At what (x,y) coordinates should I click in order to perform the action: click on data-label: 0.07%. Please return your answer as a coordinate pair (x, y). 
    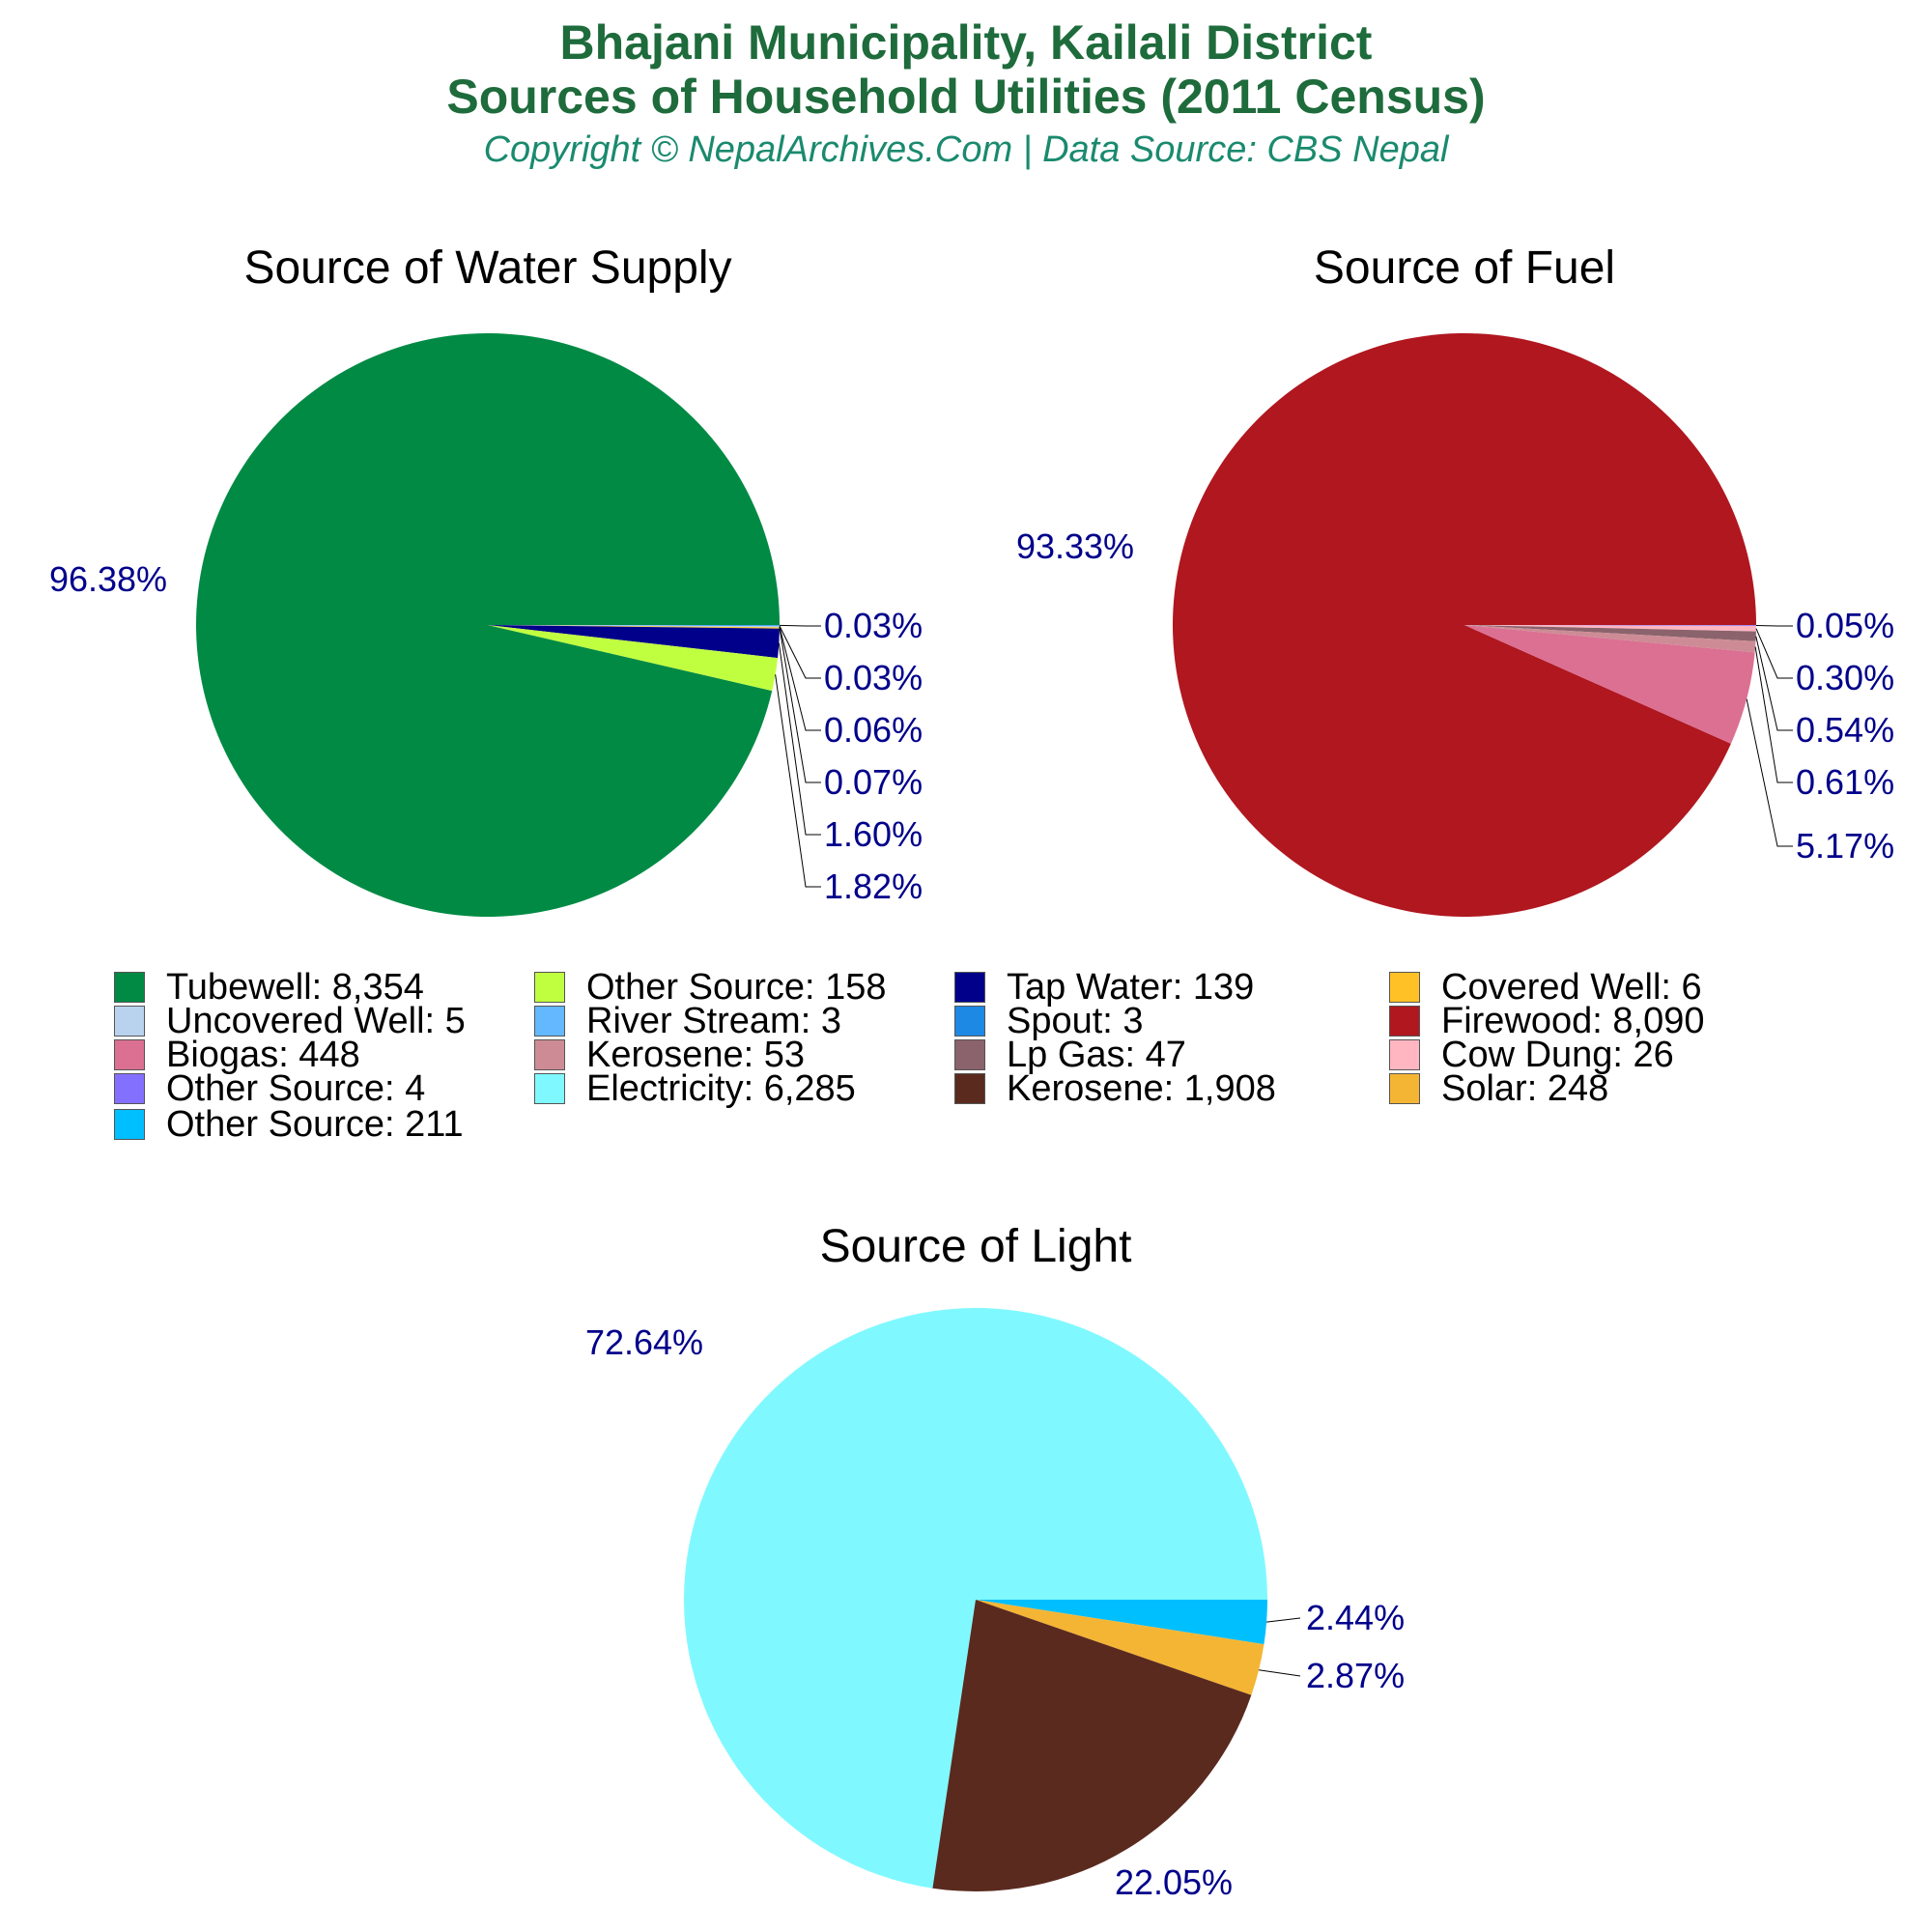
    Looking at the image, I should click on (873, 782).